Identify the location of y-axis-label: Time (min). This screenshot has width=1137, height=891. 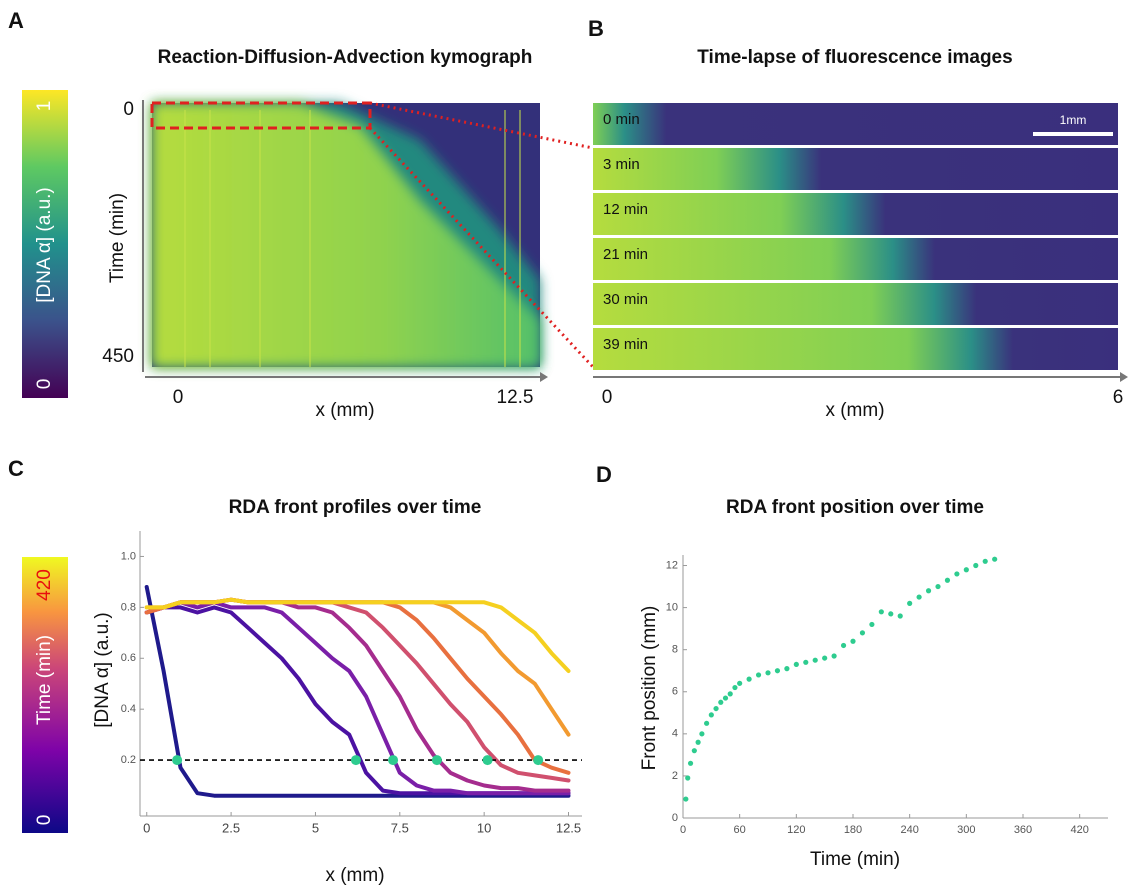
(117, 238).